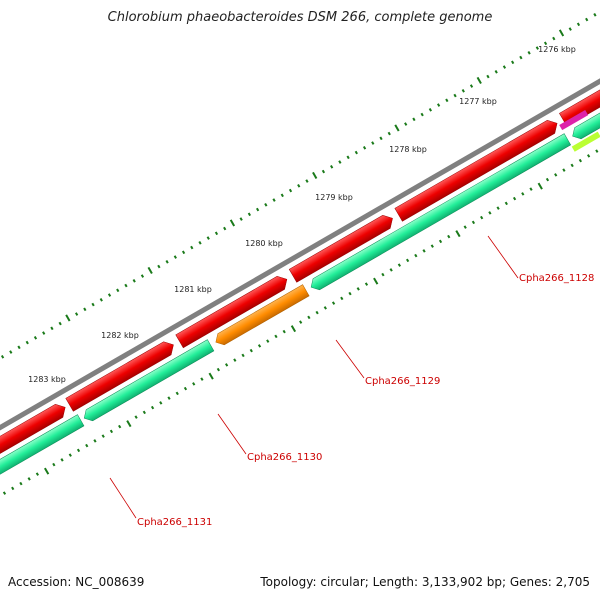 The height and width of the screenshot is (600, 600). Describe the element at coordinates (574, 120) in the screenshot. I see `feature-magenta` at that location.